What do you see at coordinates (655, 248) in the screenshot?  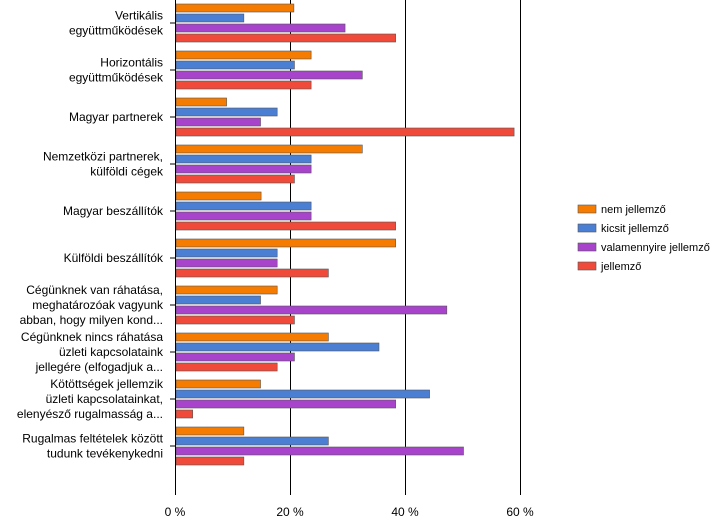 I see `legend-label: valamennyire jellemző` at bounding box center [655, 248].